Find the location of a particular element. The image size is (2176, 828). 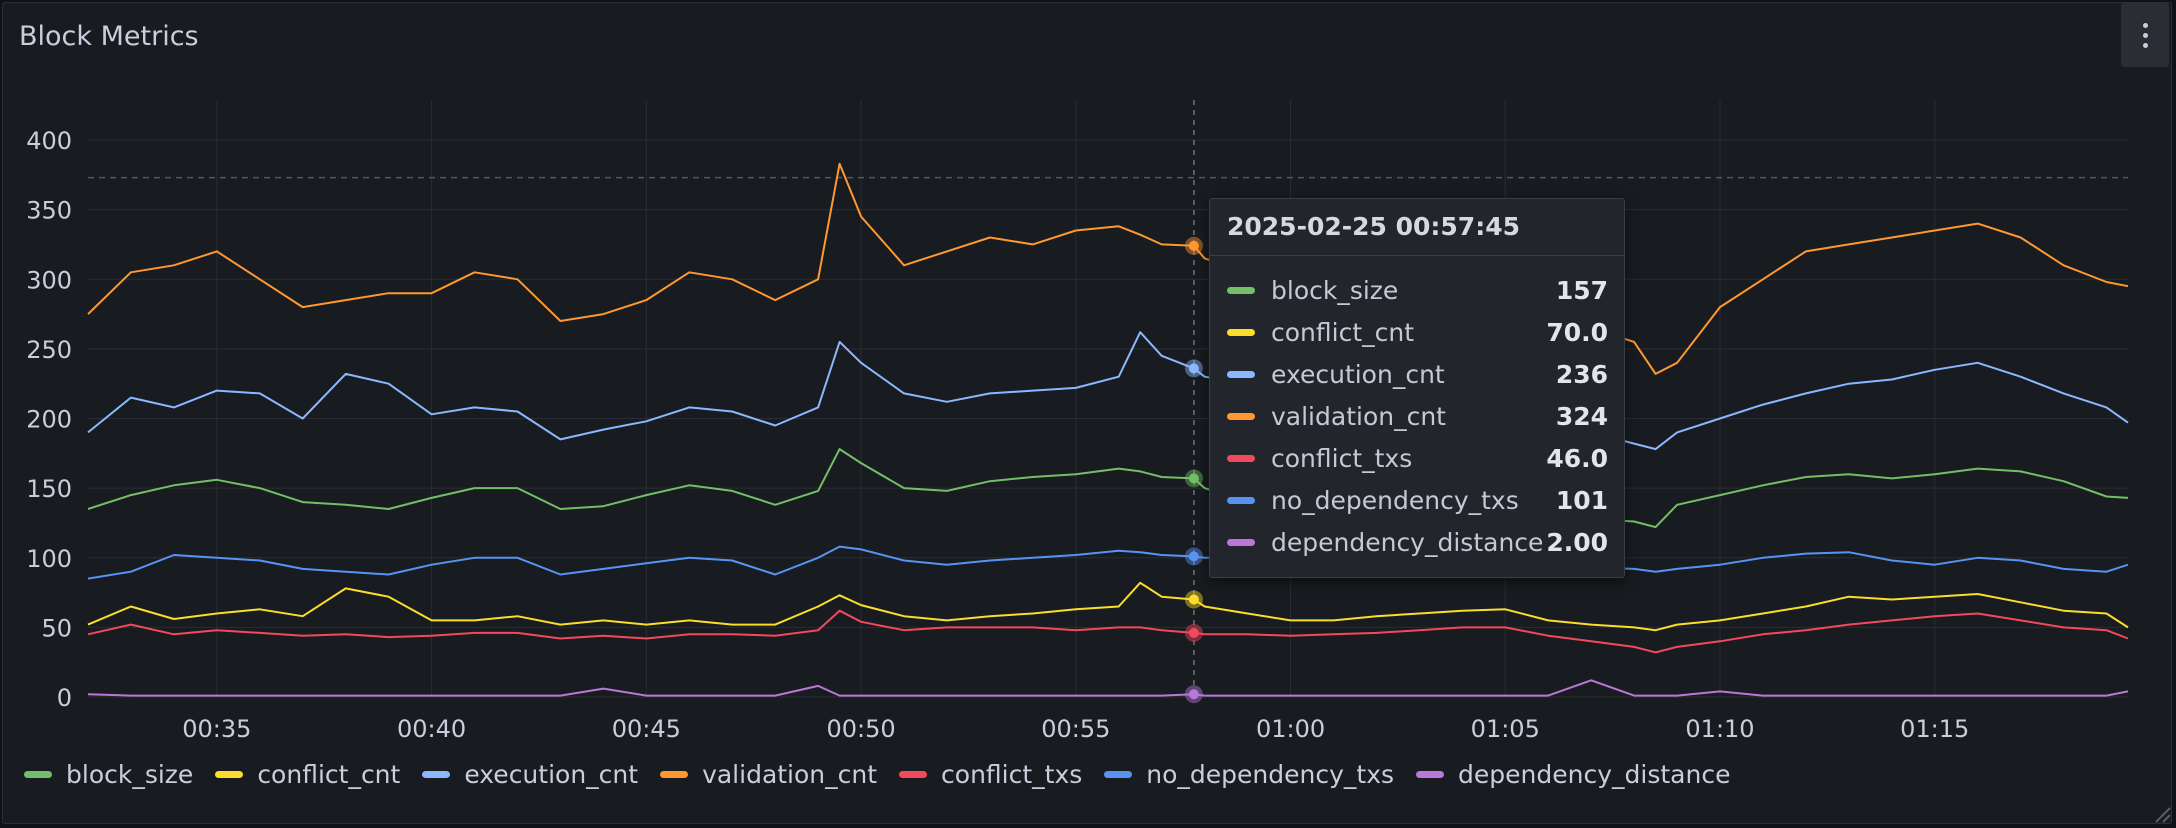

x-tick-label: 00:50 is located at coordinates (860, 729).